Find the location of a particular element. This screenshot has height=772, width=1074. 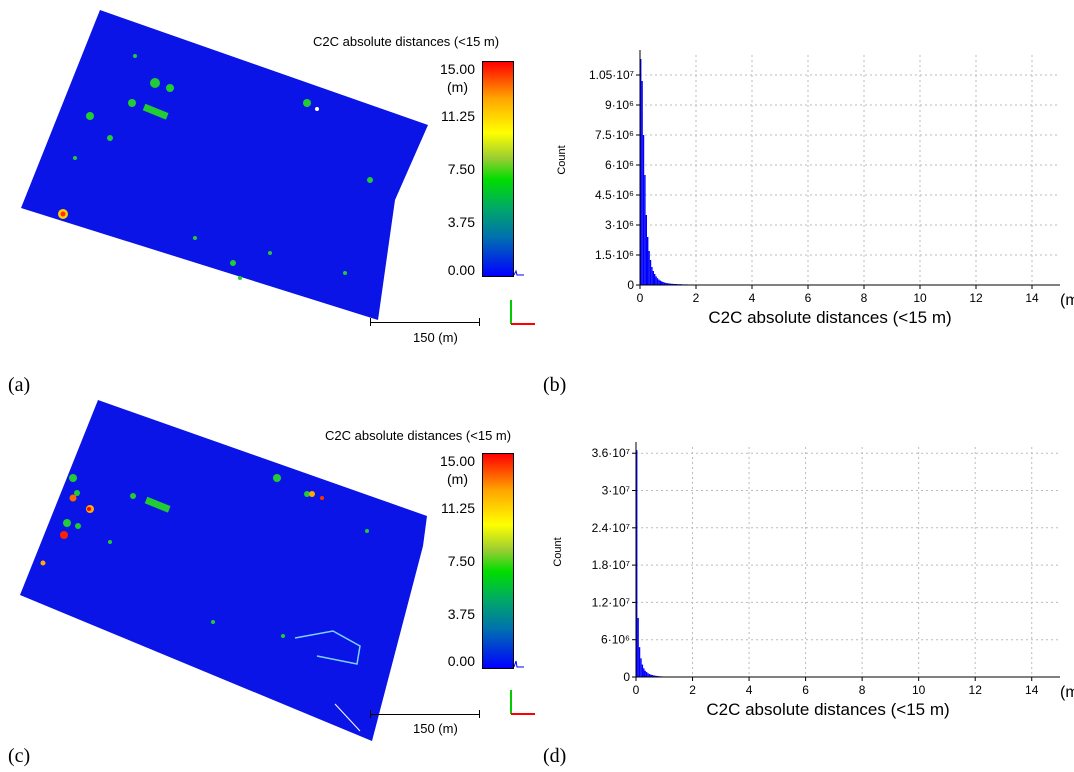

colorbar-title-c: C2C absolute distances (<15 m) is located at coordinates (418, 435).